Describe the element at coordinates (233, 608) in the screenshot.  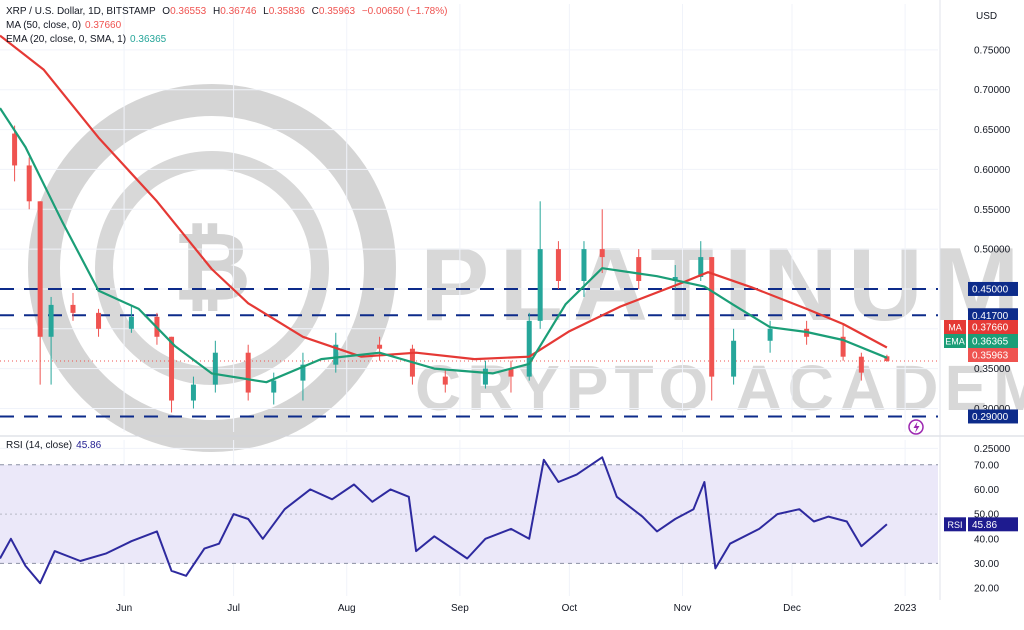
I see `time-axis-label: Jul` at that location.